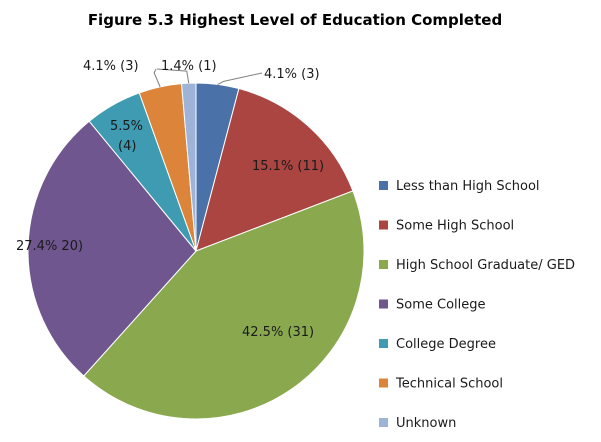 The image size is (601, 442). What do you see at coordinates (126, 136) in the screenshot?
I see `data-label-college-degree: 5.5% (4)` at bounding box center [126, 136].